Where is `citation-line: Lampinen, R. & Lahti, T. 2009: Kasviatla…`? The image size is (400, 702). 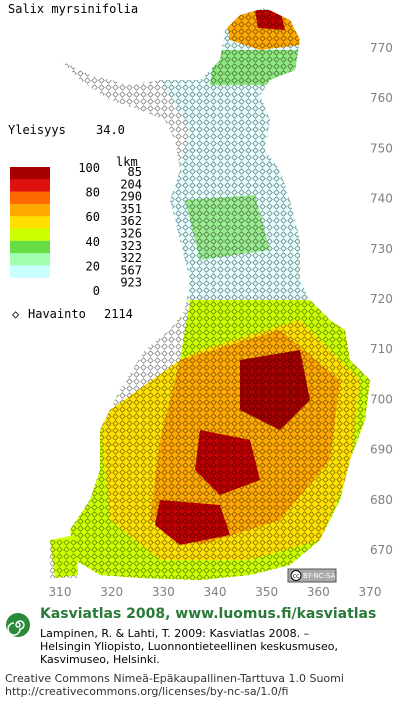 citation-line: Lampinen, R. & Lahti, T. 2009: Kasviatla… is located at coordinates (174, 633).